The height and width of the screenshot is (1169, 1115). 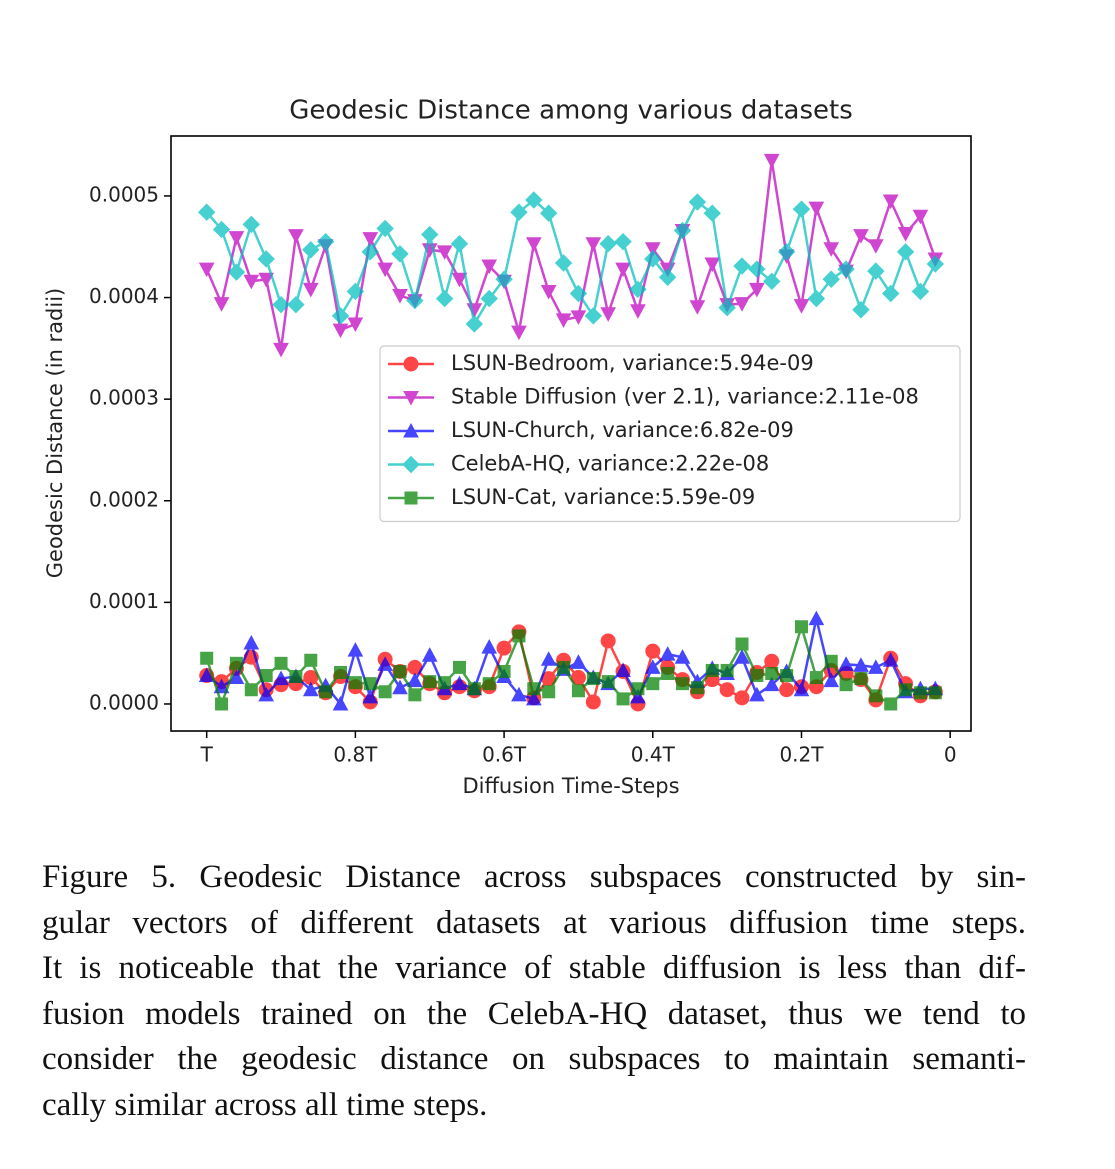 I want to click on legend-entry: LSUN-Cat, variance:5.59e-09, so click(x=571, y=497).